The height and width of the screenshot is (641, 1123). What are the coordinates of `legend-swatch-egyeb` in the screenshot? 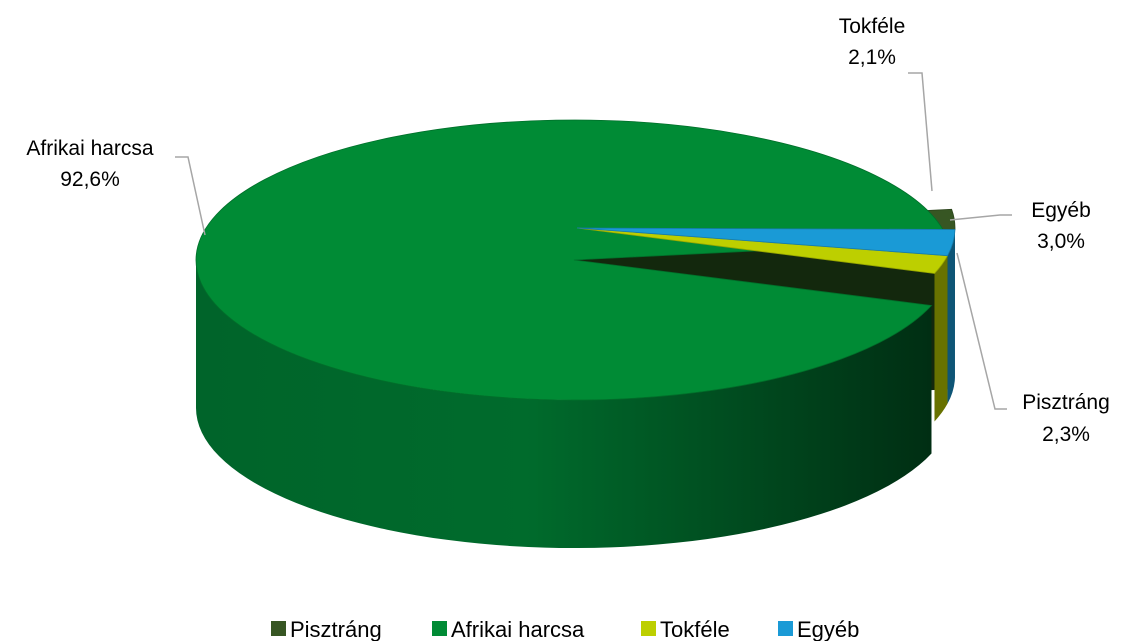 It's located at (785, 628).